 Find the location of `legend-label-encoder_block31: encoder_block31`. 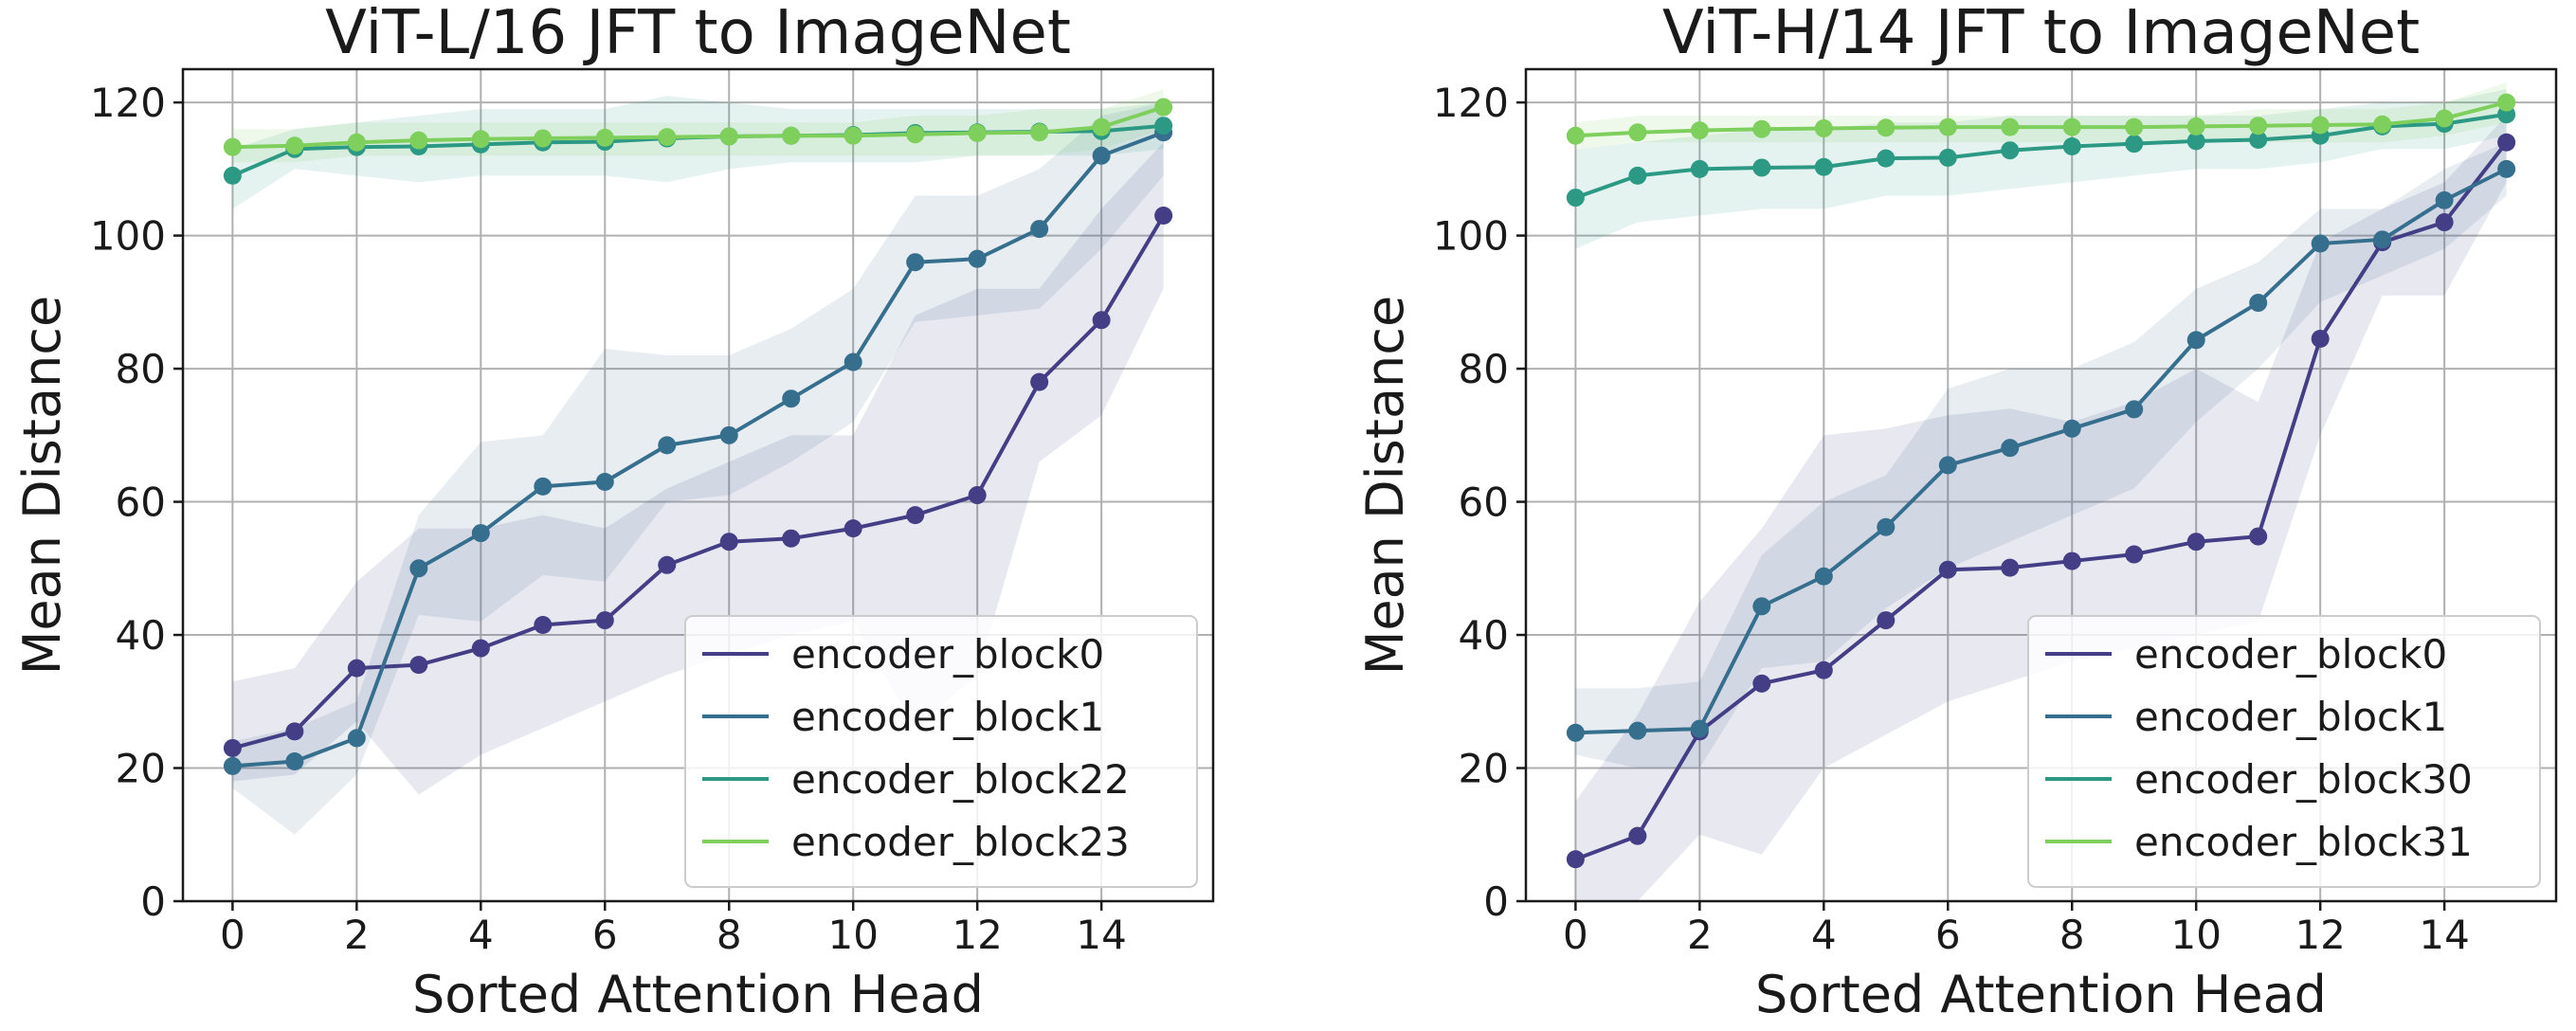

legend-label-encoder_block31: encoder_block31 is located at coordinates (2303, 842).